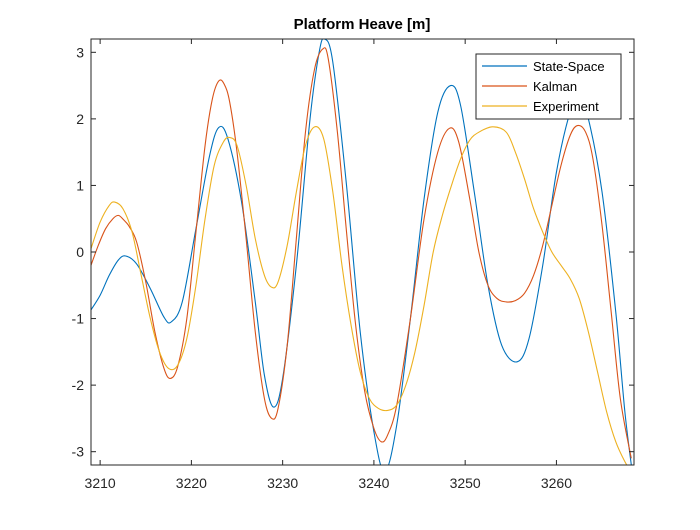 The image size is (700, 530). Describe the element at coordinates (80, 252) in the screenshot. I see `y-tick-label: 0` at that location.